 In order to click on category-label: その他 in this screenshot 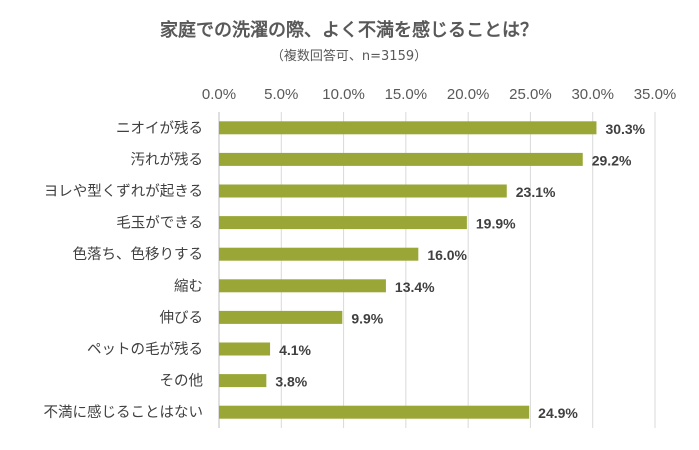, I will do `click(182, 381)`.